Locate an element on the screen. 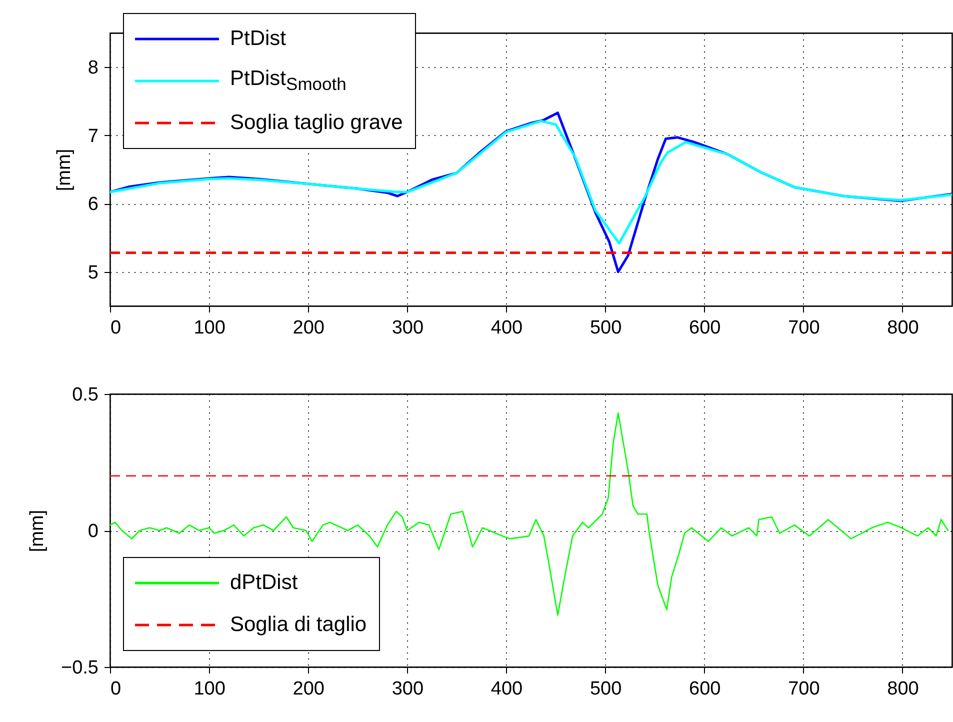 The image size is (953, 722). legend-label: PtDist is located at coordinates (258, 39).